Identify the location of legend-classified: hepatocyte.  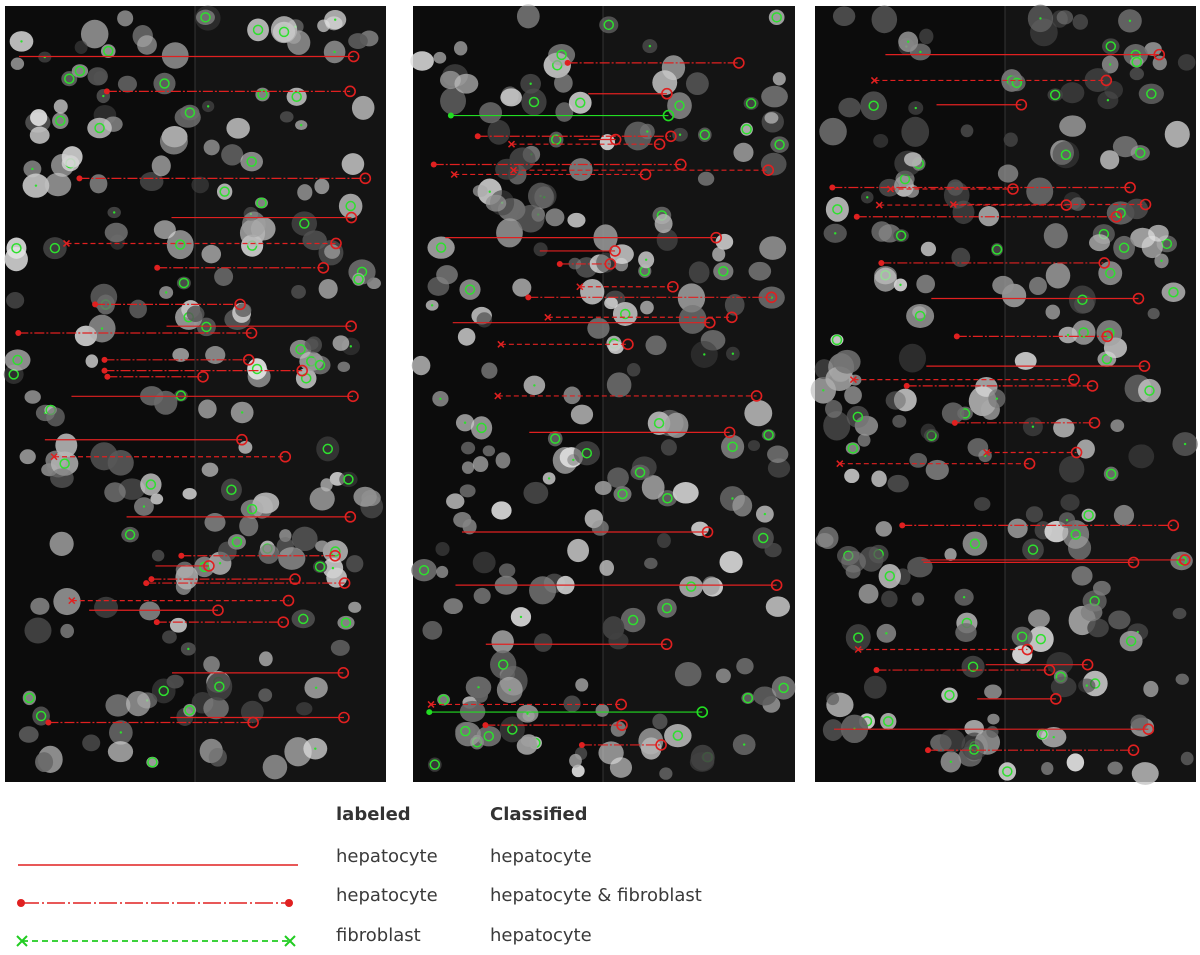
(541, 935).